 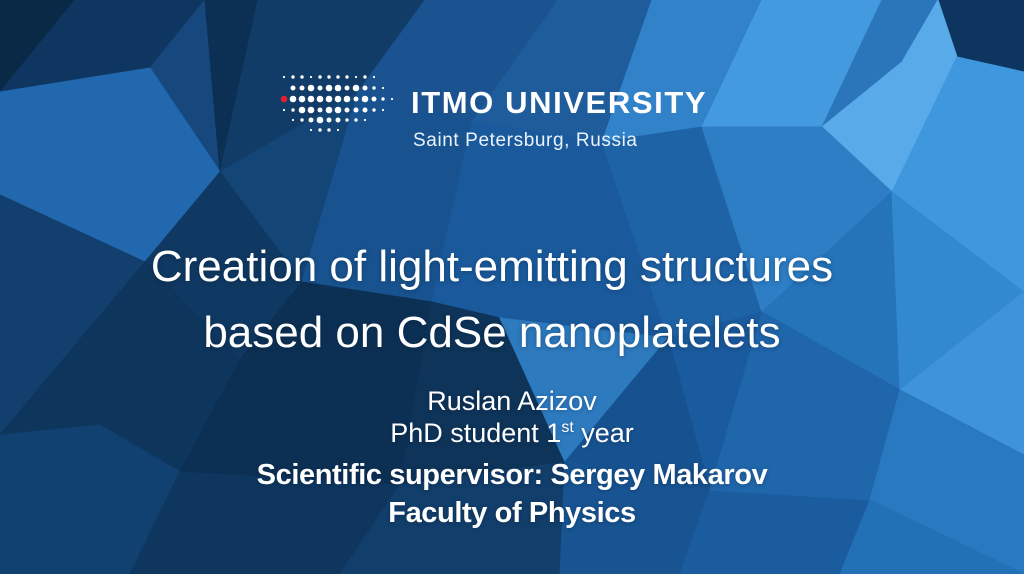 What do you see at coordinates (492, 266) in the screenshot?
I see `slide-title-line1: Creation of light-emitting structures` at bounding box center [492, 266].